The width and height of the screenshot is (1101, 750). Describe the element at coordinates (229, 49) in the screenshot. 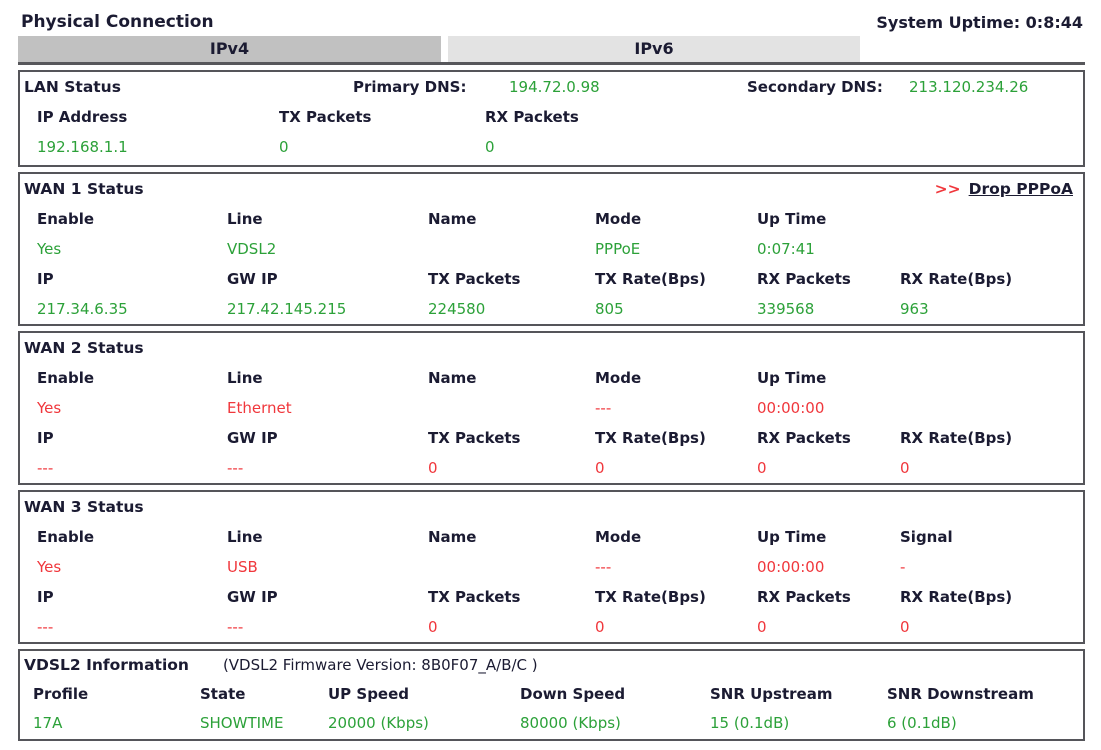

I see `tab-ipv4: IPv4` at that location.